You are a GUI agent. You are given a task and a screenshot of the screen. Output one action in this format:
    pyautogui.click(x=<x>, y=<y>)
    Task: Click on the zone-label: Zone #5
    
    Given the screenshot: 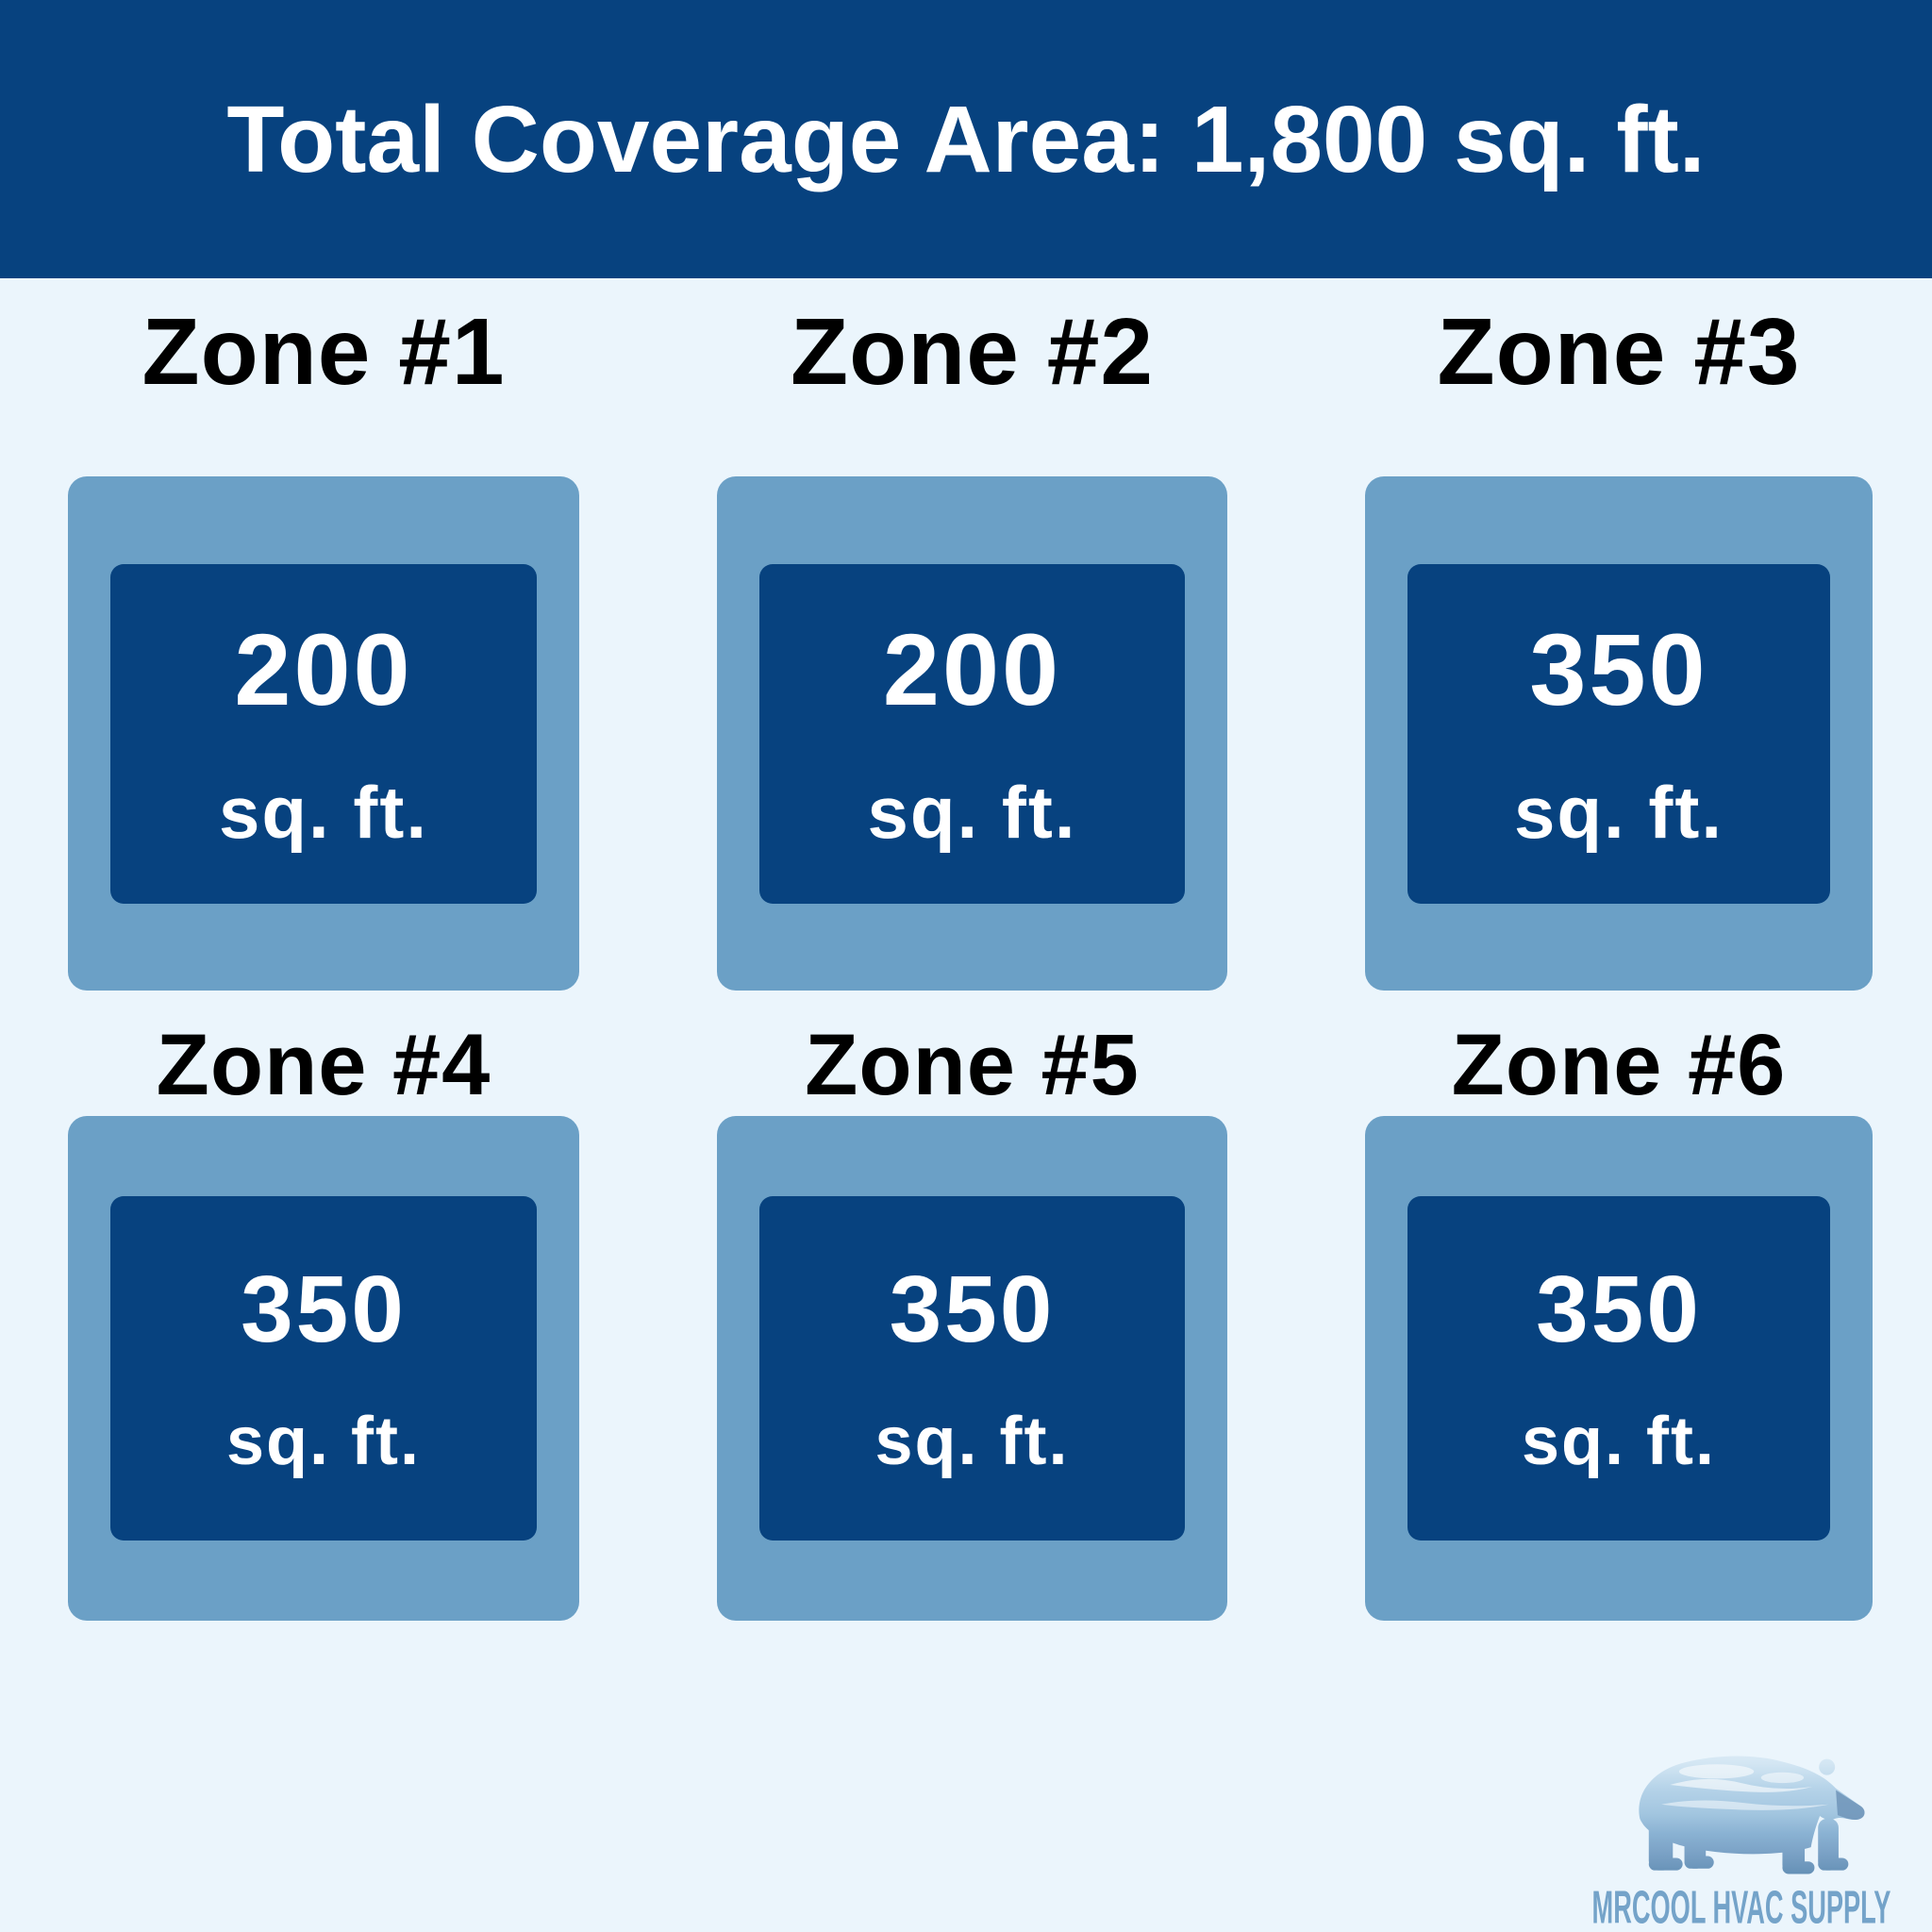 What is the action you would take?
    pyautogui.click(x=972, y=1064)
    